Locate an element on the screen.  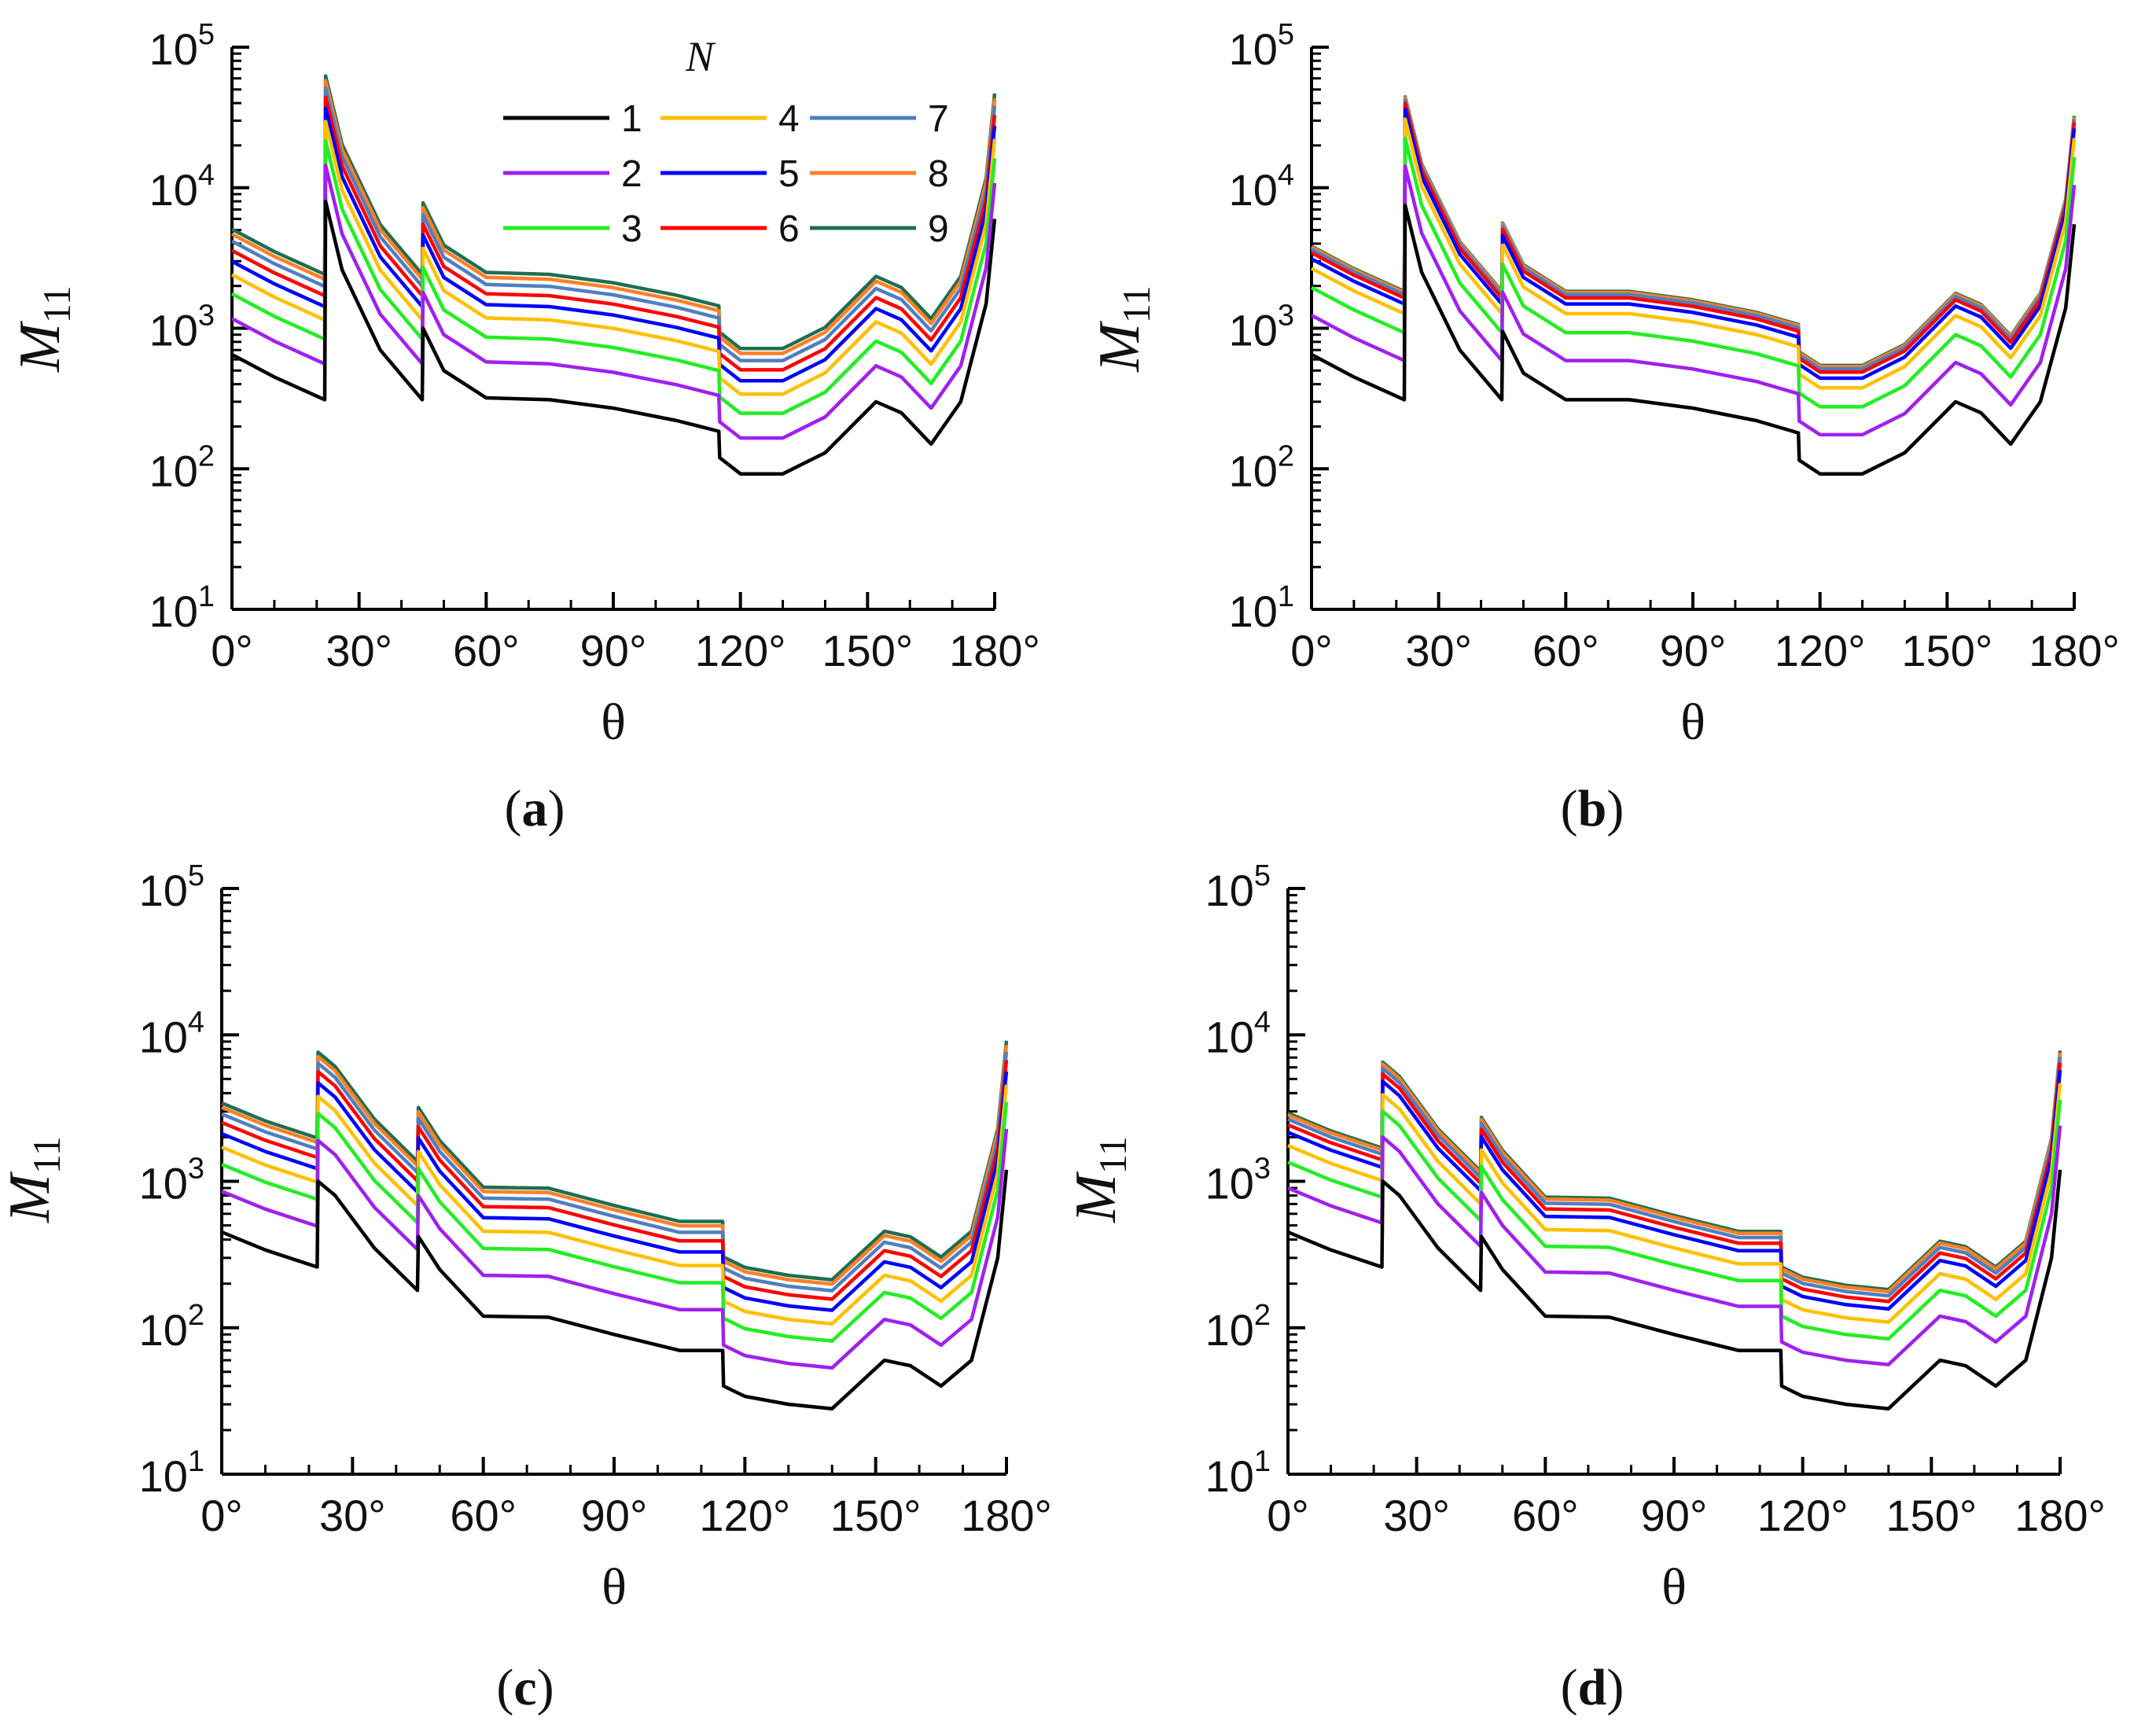
legend-label-N5: 5 is located at coordinates (789, 174).